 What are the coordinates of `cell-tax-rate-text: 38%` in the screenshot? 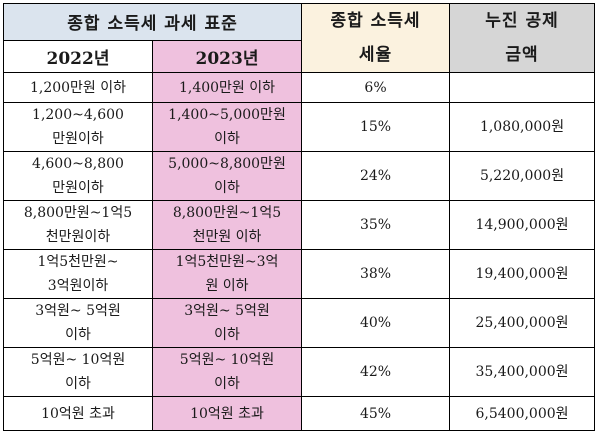 It's located at (375, 274).